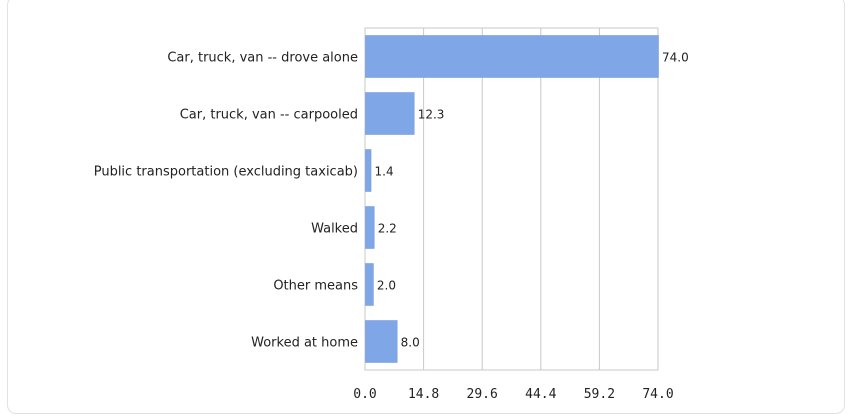 The height and width of the screenshot is (419, 861). Describe the element at coordinates (599, 394) in the screenshot. I see `x-tick-label: 59.2` at that location.